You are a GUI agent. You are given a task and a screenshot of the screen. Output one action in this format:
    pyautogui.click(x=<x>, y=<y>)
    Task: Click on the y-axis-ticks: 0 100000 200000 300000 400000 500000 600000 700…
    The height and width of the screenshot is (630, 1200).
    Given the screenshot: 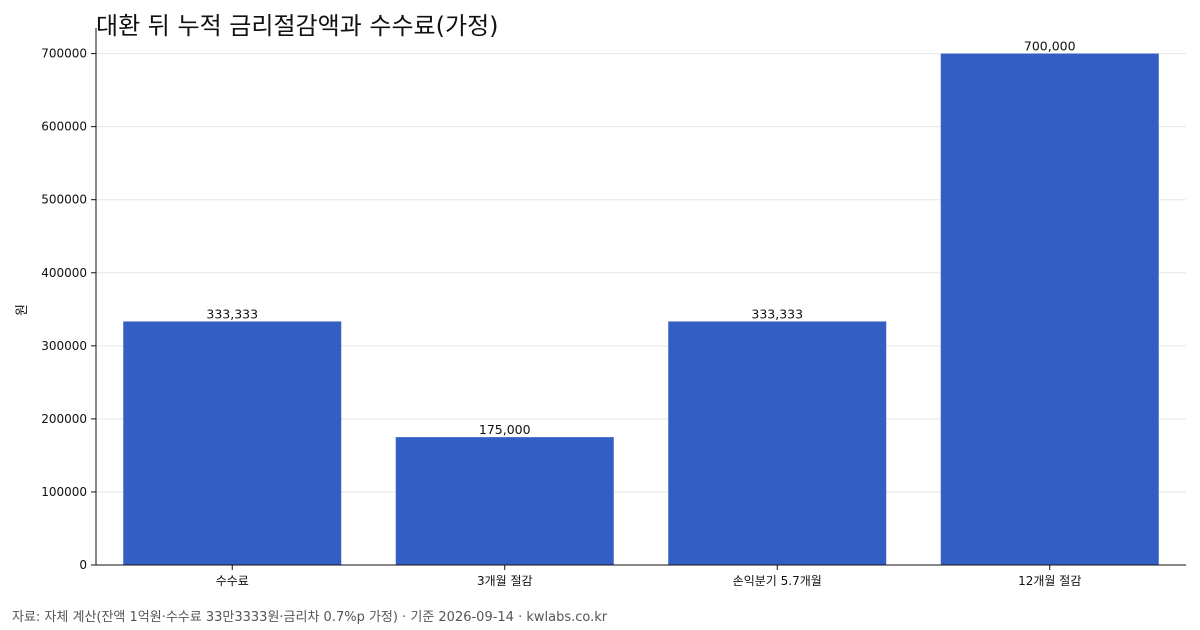 What is the action you would take?
    pyautogui.click(x=68, y=309)
    